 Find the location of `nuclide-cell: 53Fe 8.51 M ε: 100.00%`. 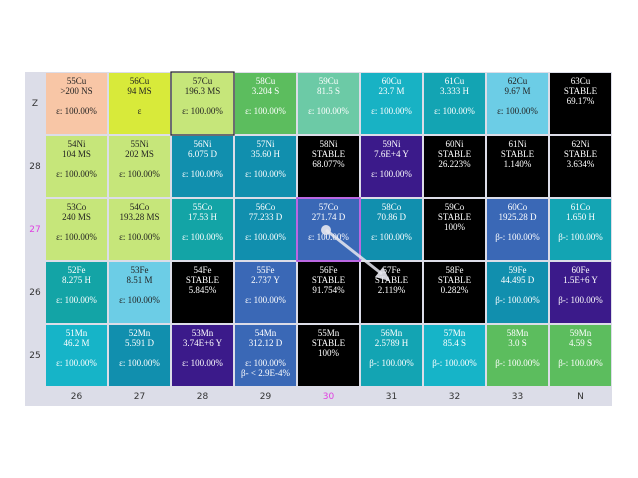

nuclide-cell: 53Fe 8.51 M ε: 100.00% is located at coordinates (139, 292).